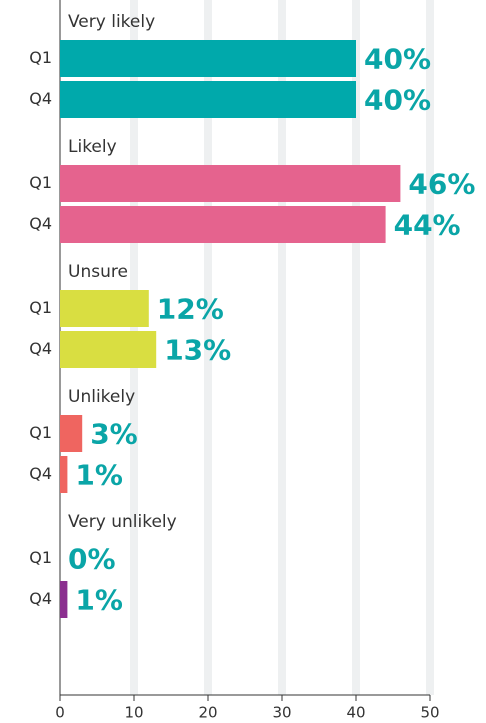  Describe the element at coordinates (281, 713) in the screenshot. I see `x-tick-label: 30` at that location.